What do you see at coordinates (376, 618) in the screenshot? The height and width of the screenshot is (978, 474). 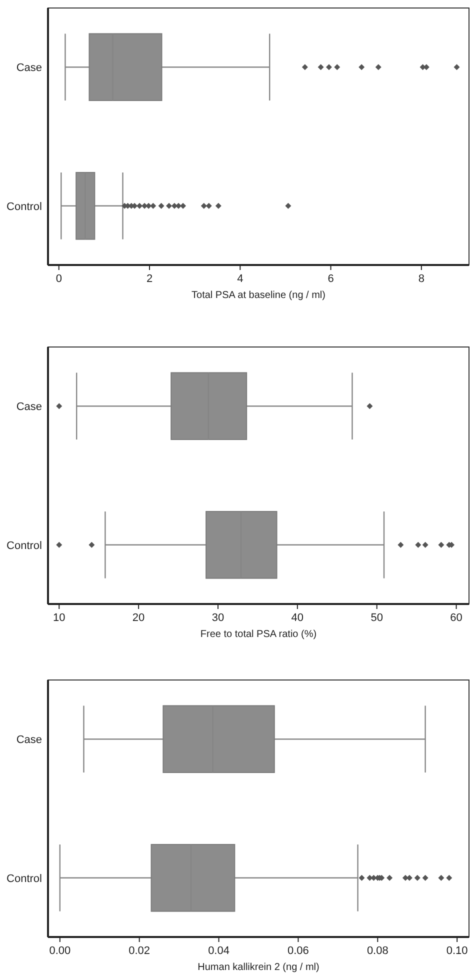 I see `x-tick-label: 50` at bounding box center [376, 618].